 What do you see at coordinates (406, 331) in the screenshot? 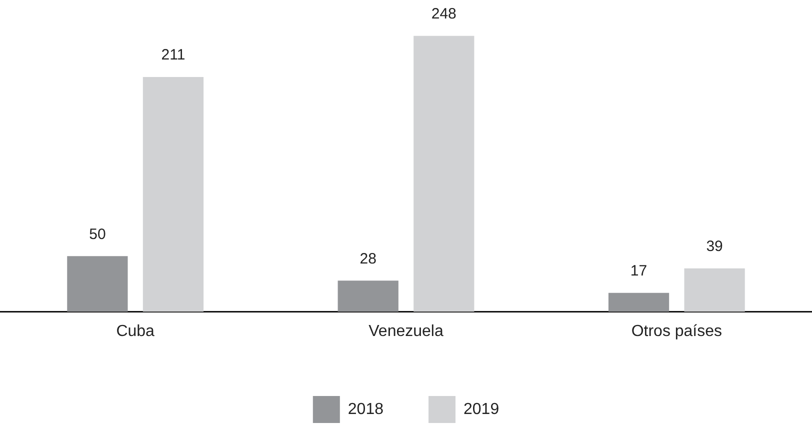
I see `x-tick-label: Venezuela` at bounding box center [406, 331].